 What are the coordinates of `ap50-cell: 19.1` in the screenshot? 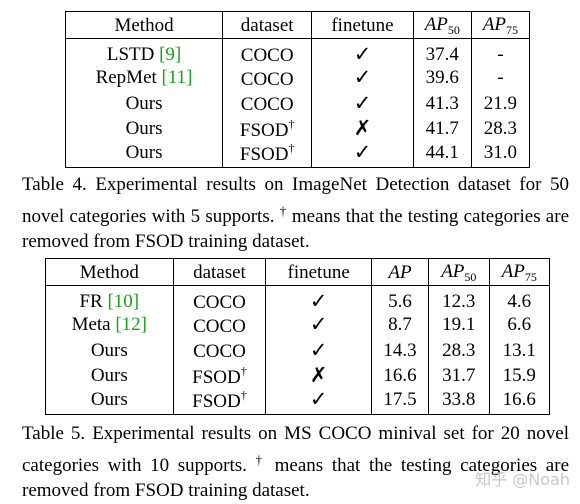 It's located at (459, 325).